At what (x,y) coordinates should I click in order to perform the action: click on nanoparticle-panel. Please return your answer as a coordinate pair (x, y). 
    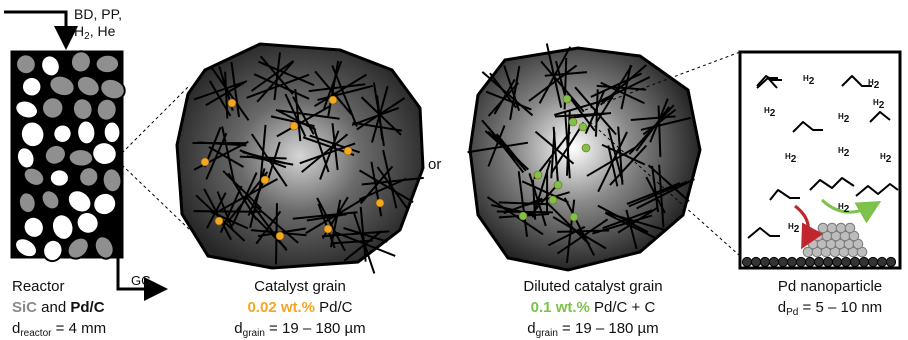
    Looking at the image, I should click on (820, 160).